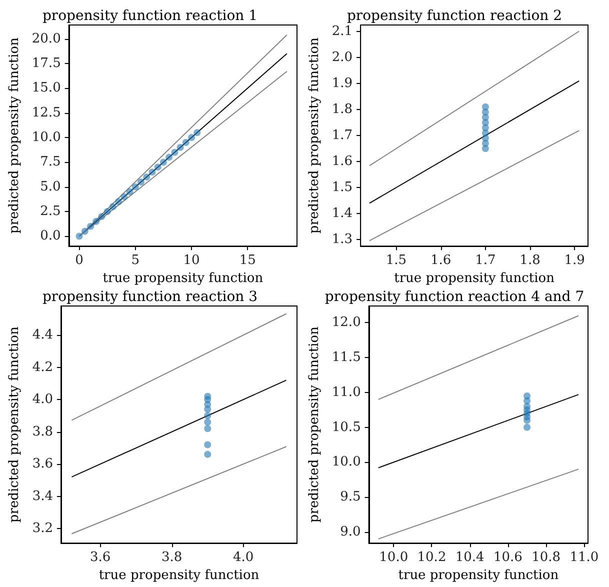  I want to click on y-tick-label: 2.5, so click(50, 212).